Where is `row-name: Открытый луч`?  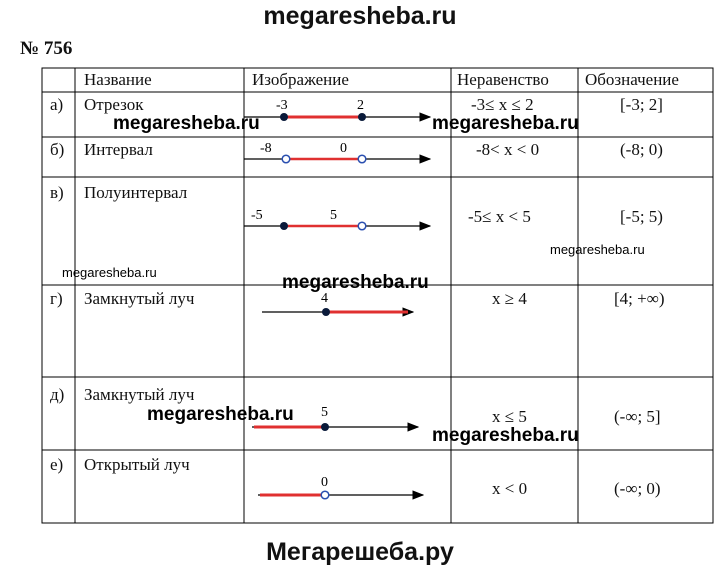 row-name: Открытый луч is located at coordinates (137, 464).